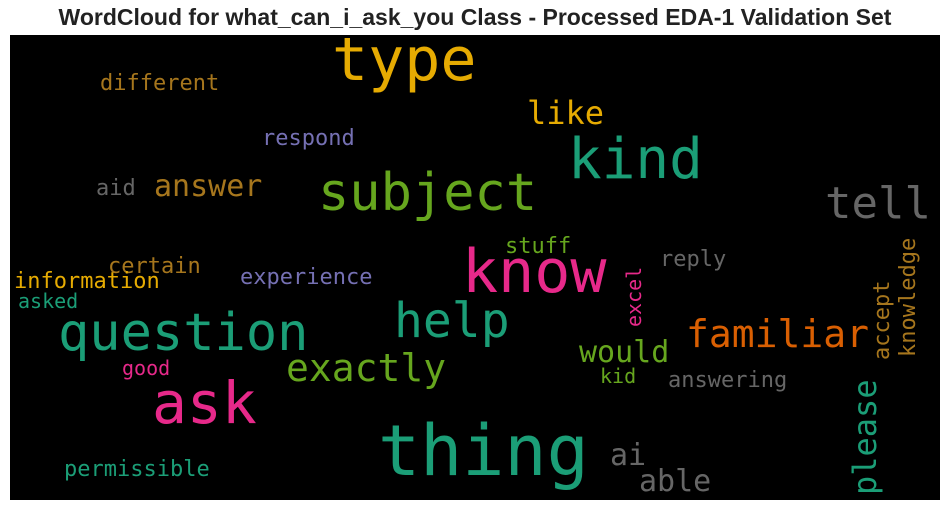  Describe the element at coordinates (366, 368) in the screenshot. I see `word-exactly: exactly` at that location.